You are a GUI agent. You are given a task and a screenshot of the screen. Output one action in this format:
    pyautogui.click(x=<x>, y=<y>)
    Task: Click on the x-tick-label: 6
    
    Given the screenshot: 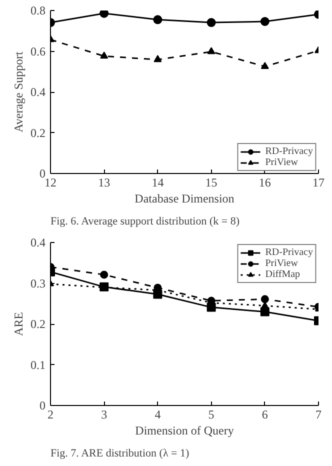 What is the action you would take?
    pyautogui.click(x=265, y=415)
    